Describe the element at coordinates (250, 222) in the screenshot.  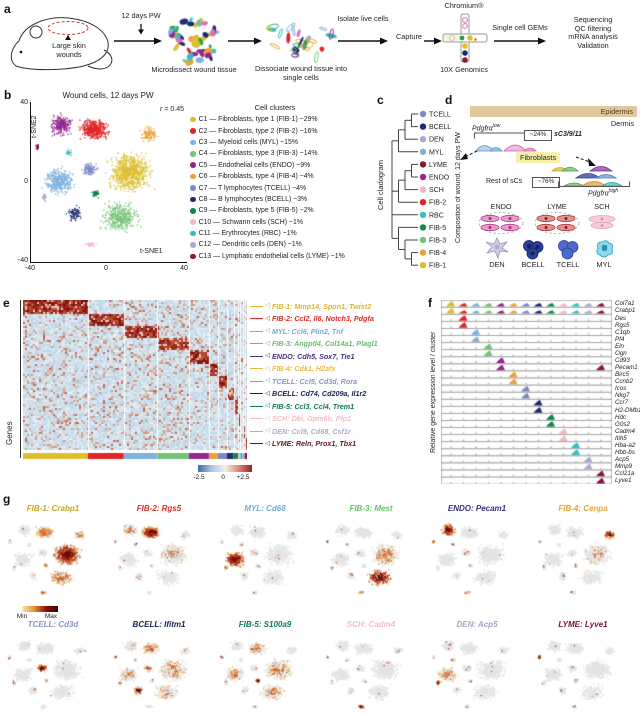
I see `legend-text: C10 — Schwann cells (SCH) ~1%` at that location.